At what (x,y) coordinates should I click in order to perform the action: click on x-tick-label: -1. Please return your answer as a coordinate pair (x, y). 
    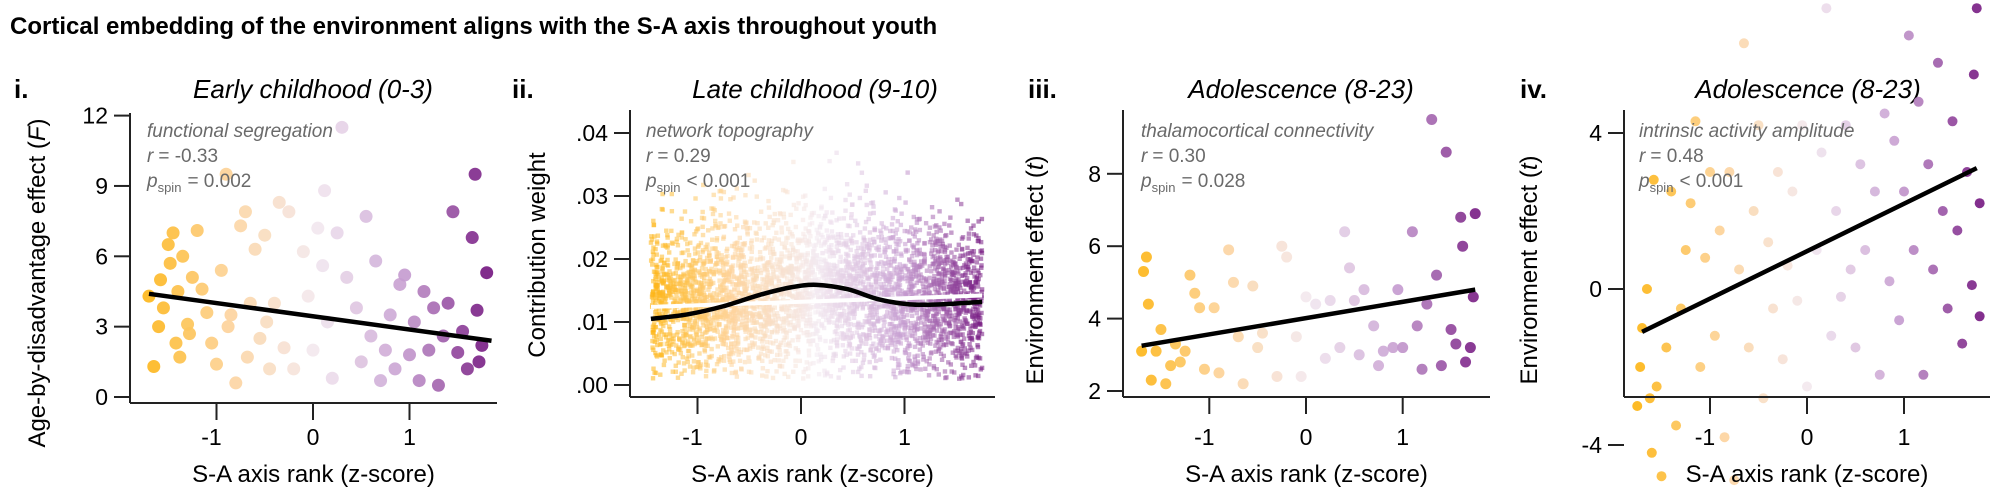
    Looking at the image, I should click on (1204, 437).